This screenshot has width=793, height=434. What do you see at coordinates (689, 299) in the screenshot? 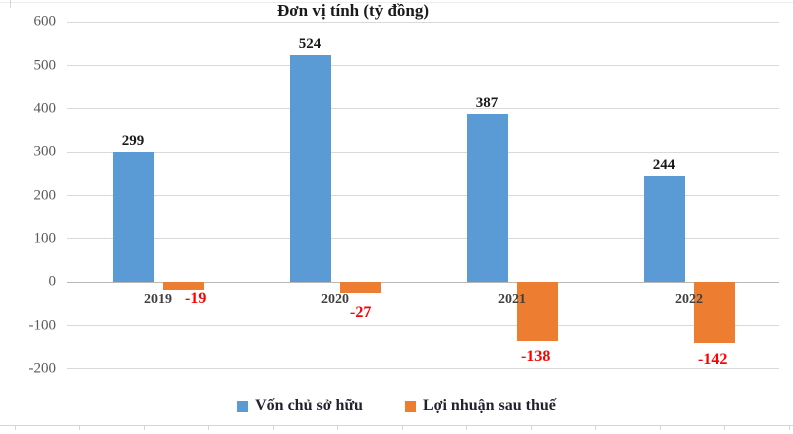
I see `x-axis-category-label: 2022` at bounding box center [689, 299].